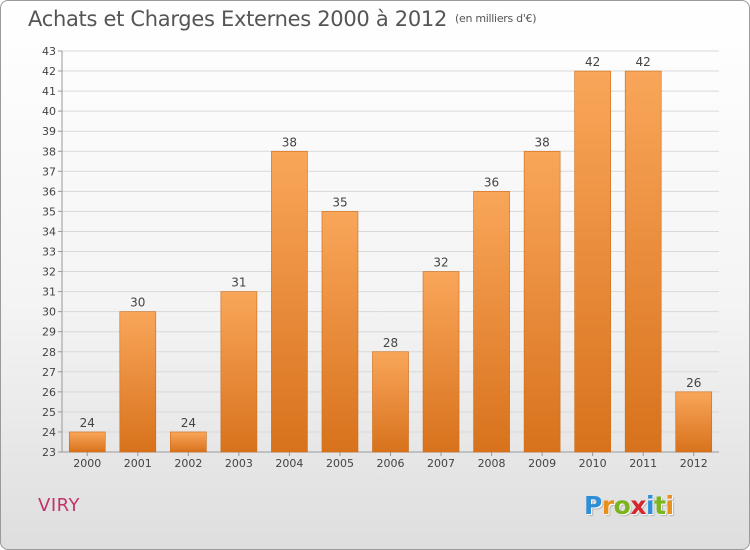  I want to click on x-tick-label: 2006, so click(391, 463).